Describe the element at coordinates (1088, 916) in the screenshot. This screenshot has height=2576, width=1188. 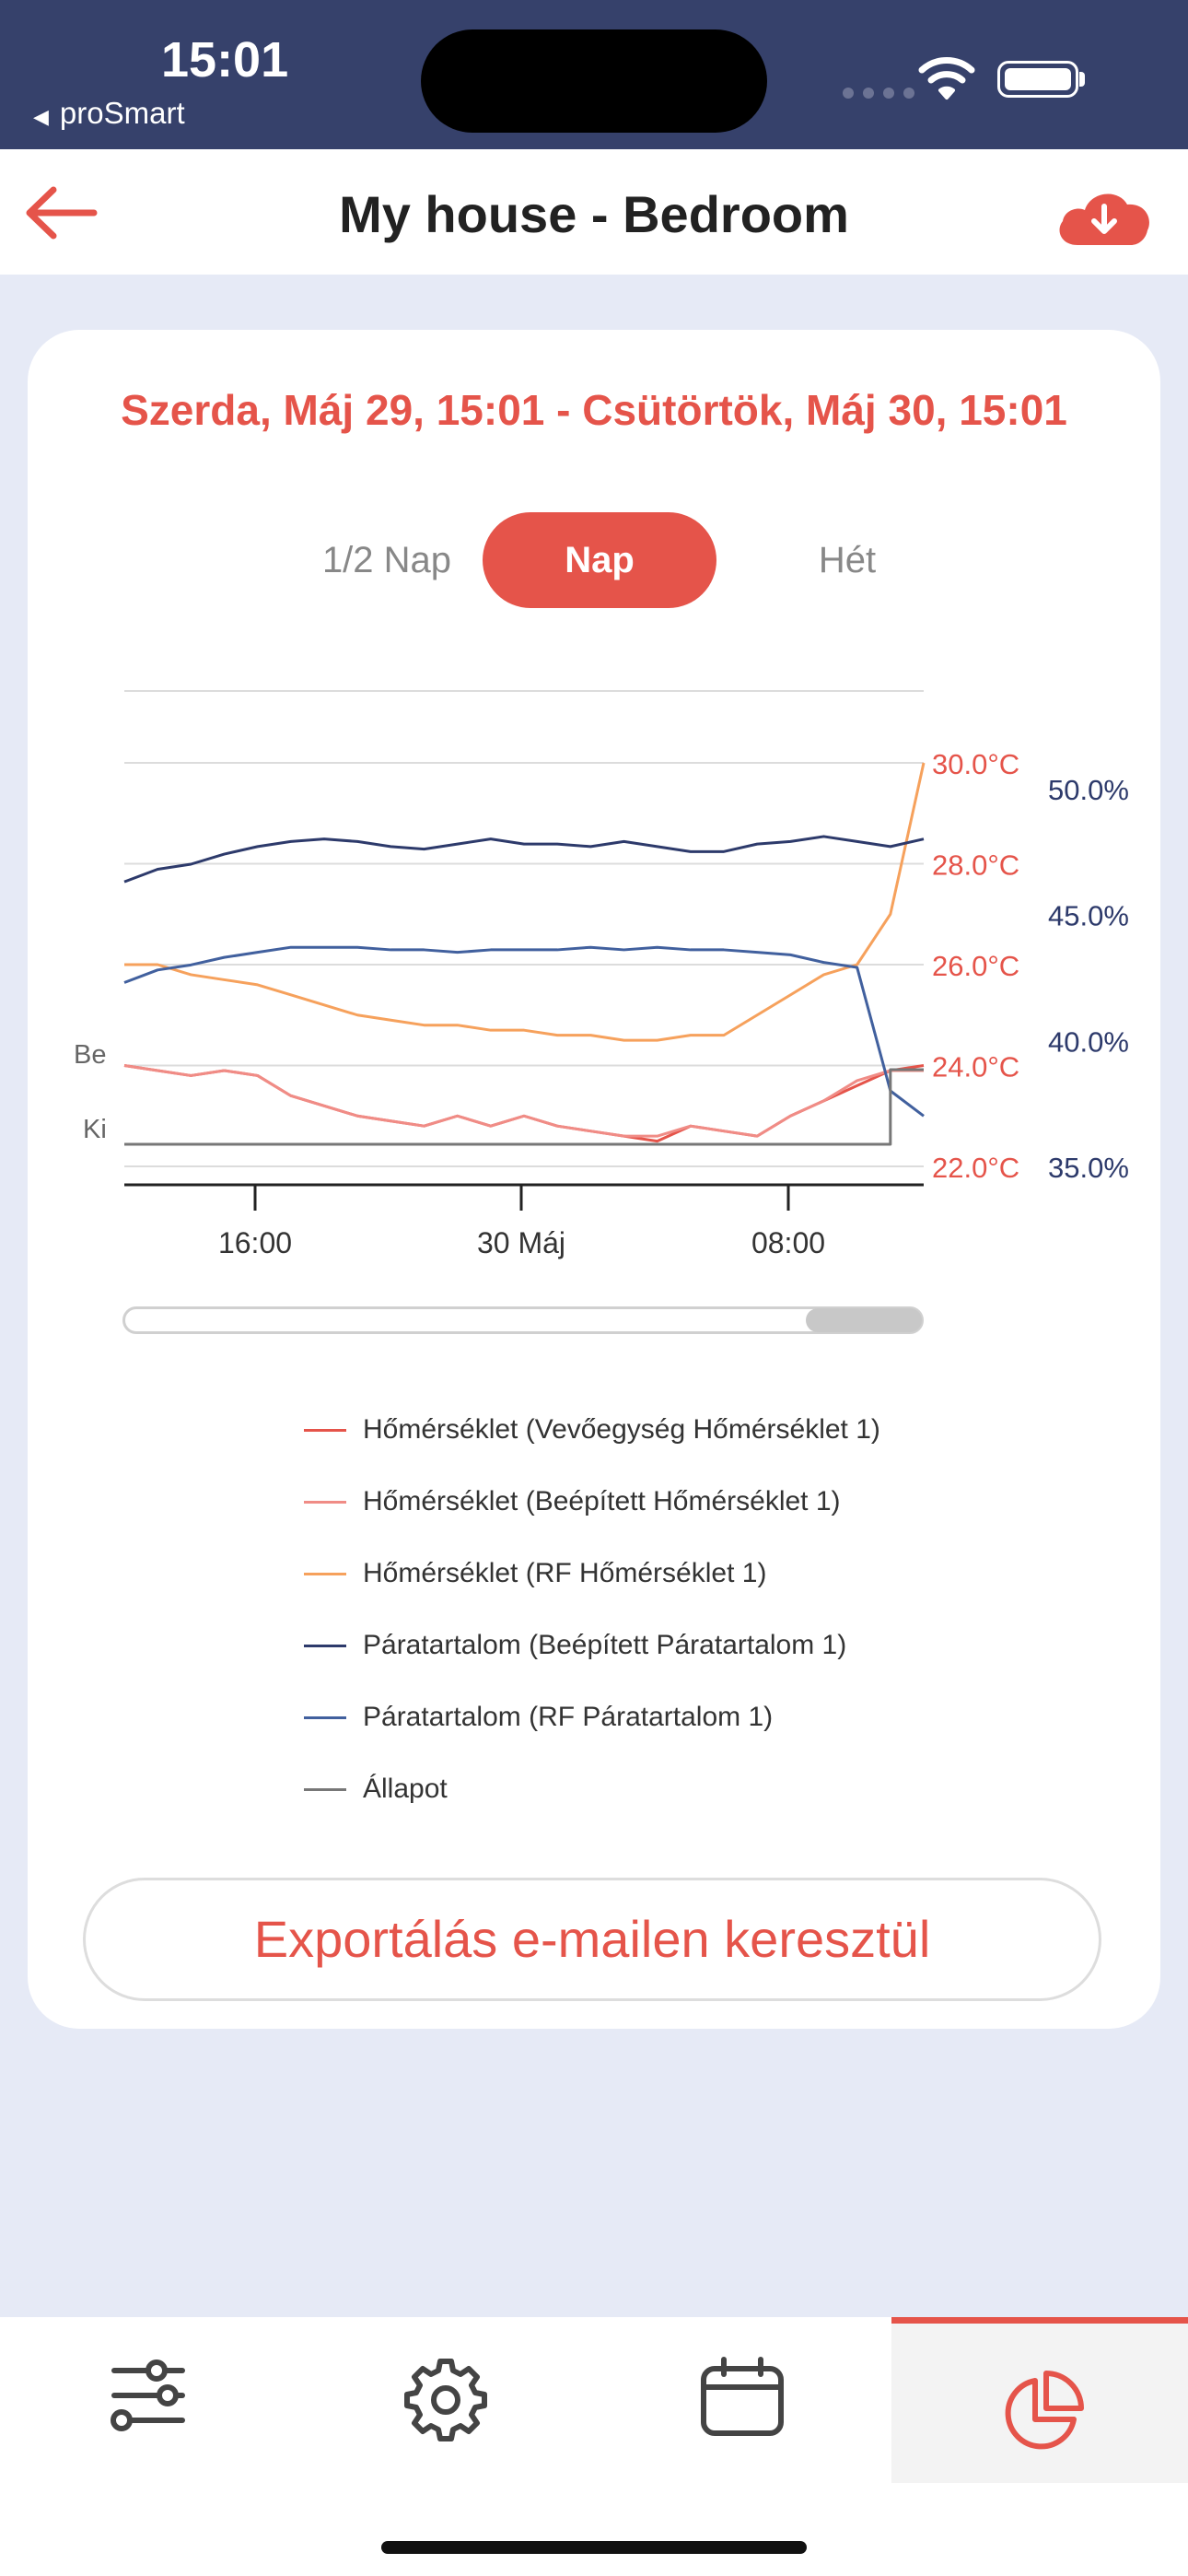
I see `humidity-tick-label: 45.0%` at that location.